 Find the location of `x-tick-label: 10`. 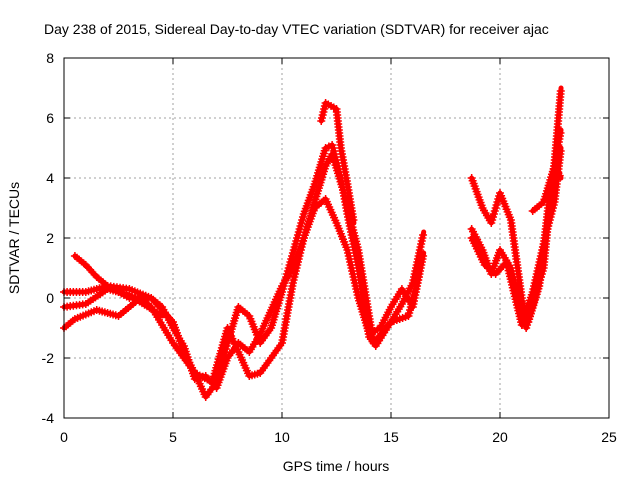

x-tick-label: 10 is located at coordinates (282, 437).